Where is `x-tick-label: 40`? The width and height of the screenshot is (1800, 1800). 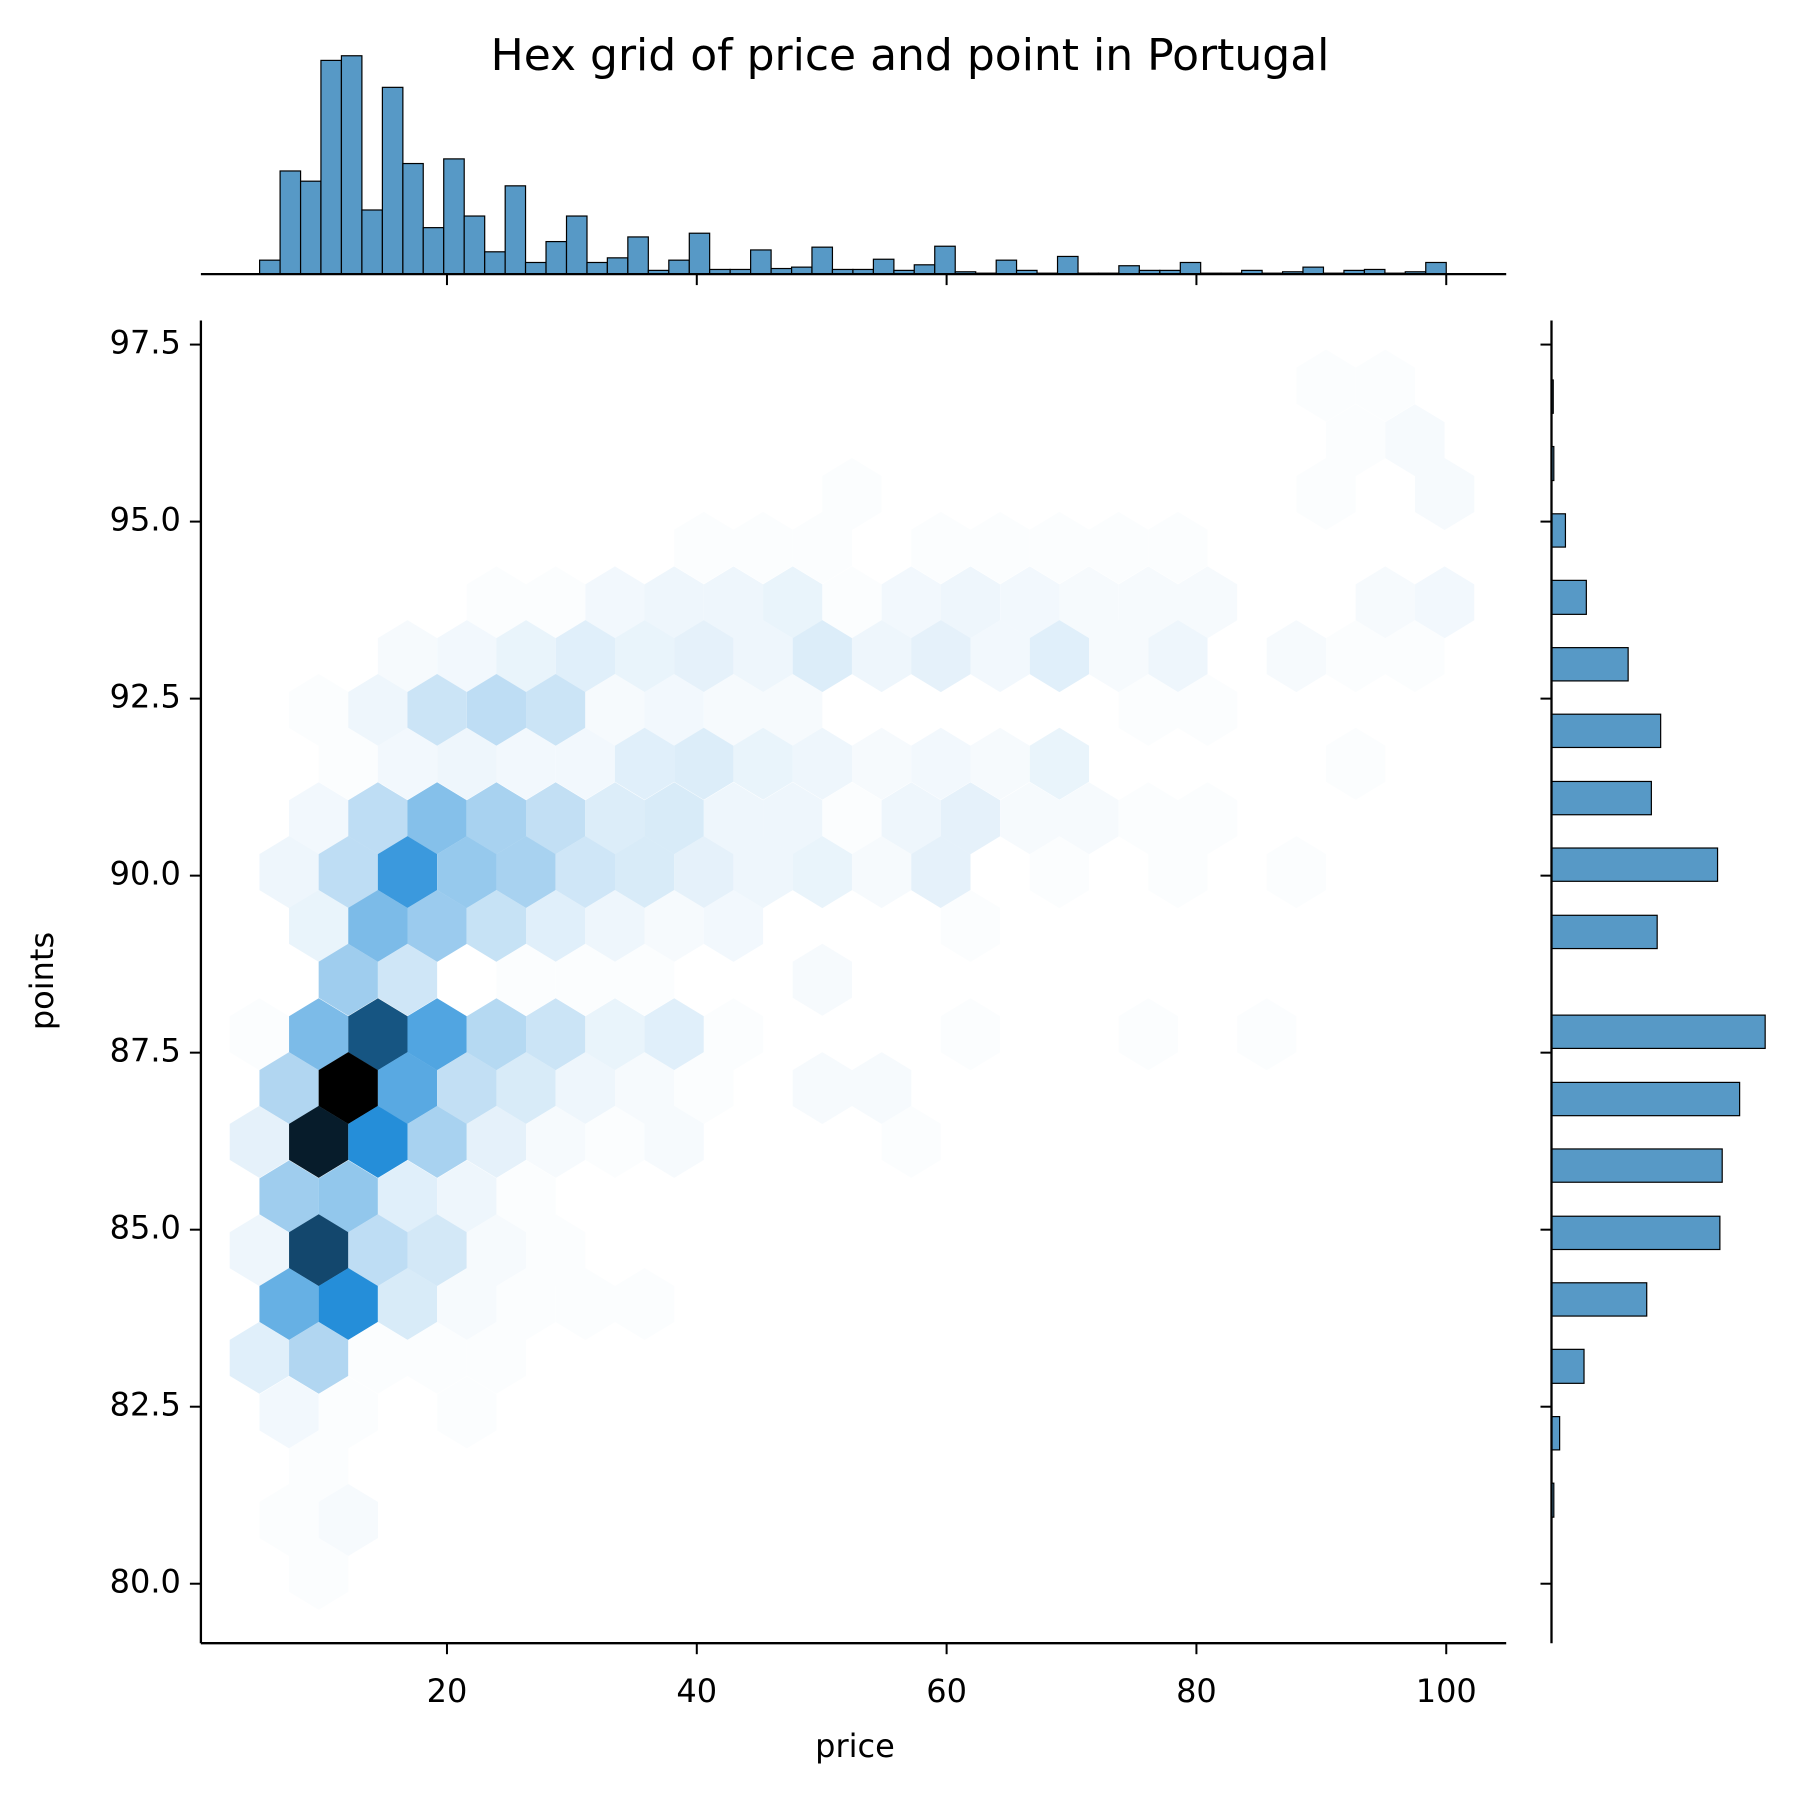 x-tick-label: 40 is located at coordinates (696, 1691).